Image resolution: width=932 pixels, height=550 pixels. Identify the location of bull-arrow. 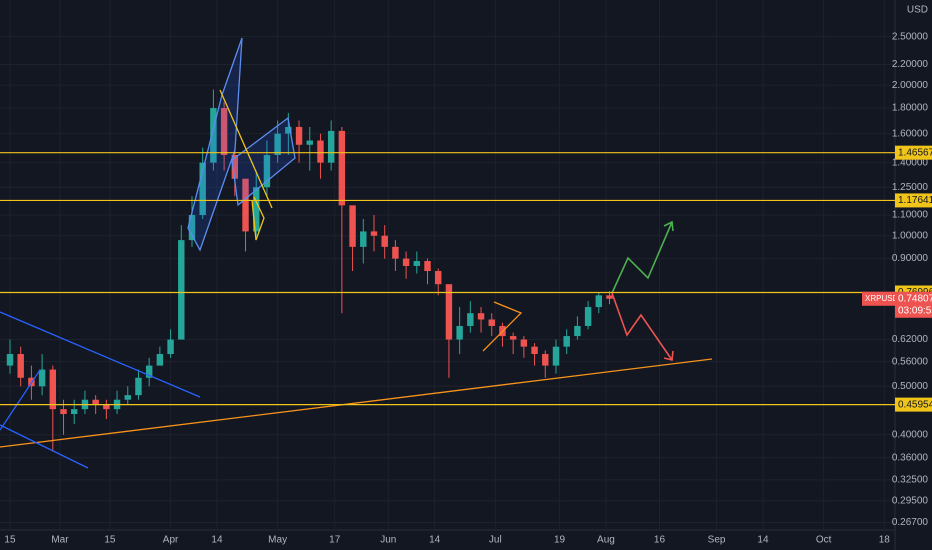
(642, 257).